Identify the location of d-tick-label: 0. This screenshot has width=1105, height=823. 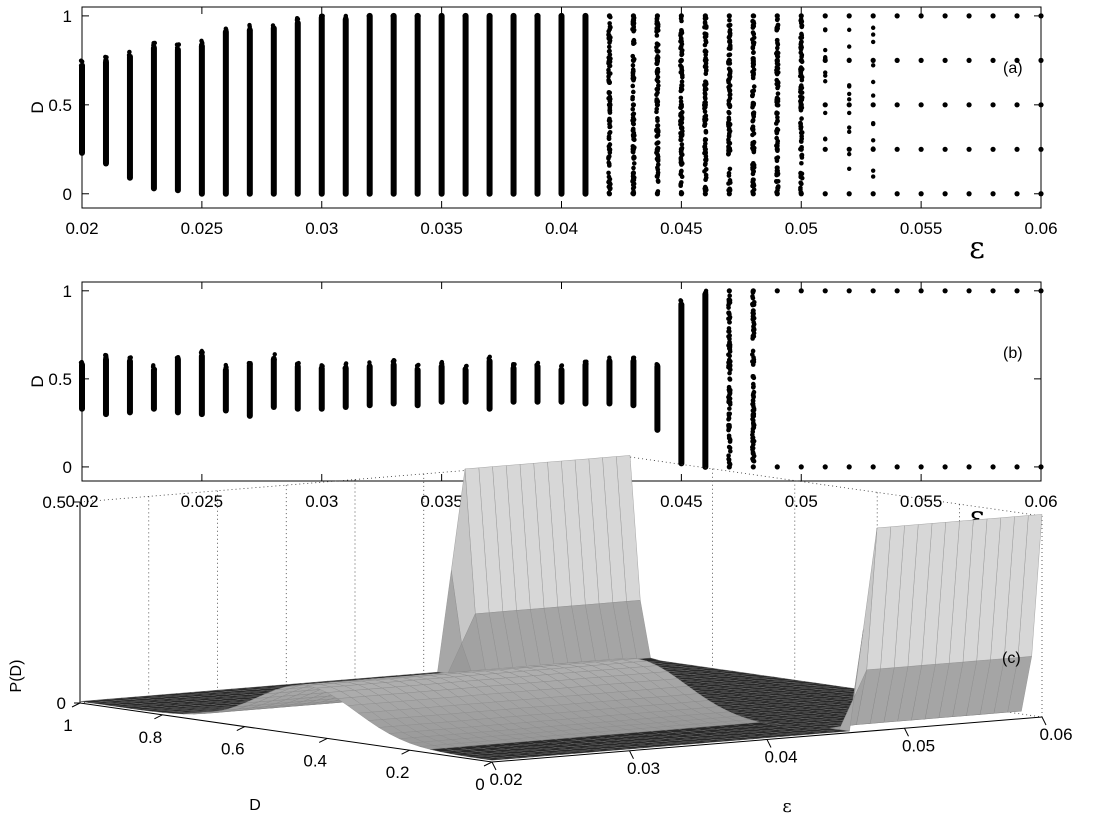
(479, 784).